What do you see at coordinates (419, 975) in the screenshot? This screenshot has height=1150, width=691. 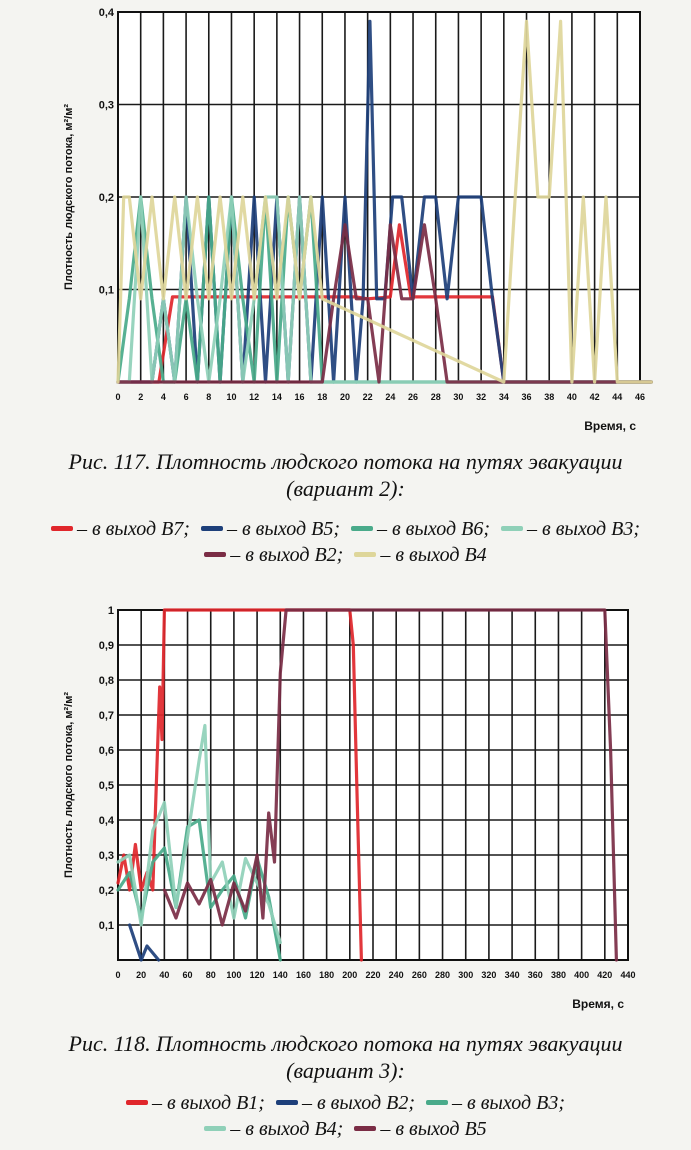 I see `x-tick-label: 260` at bounding box center [419, 975].